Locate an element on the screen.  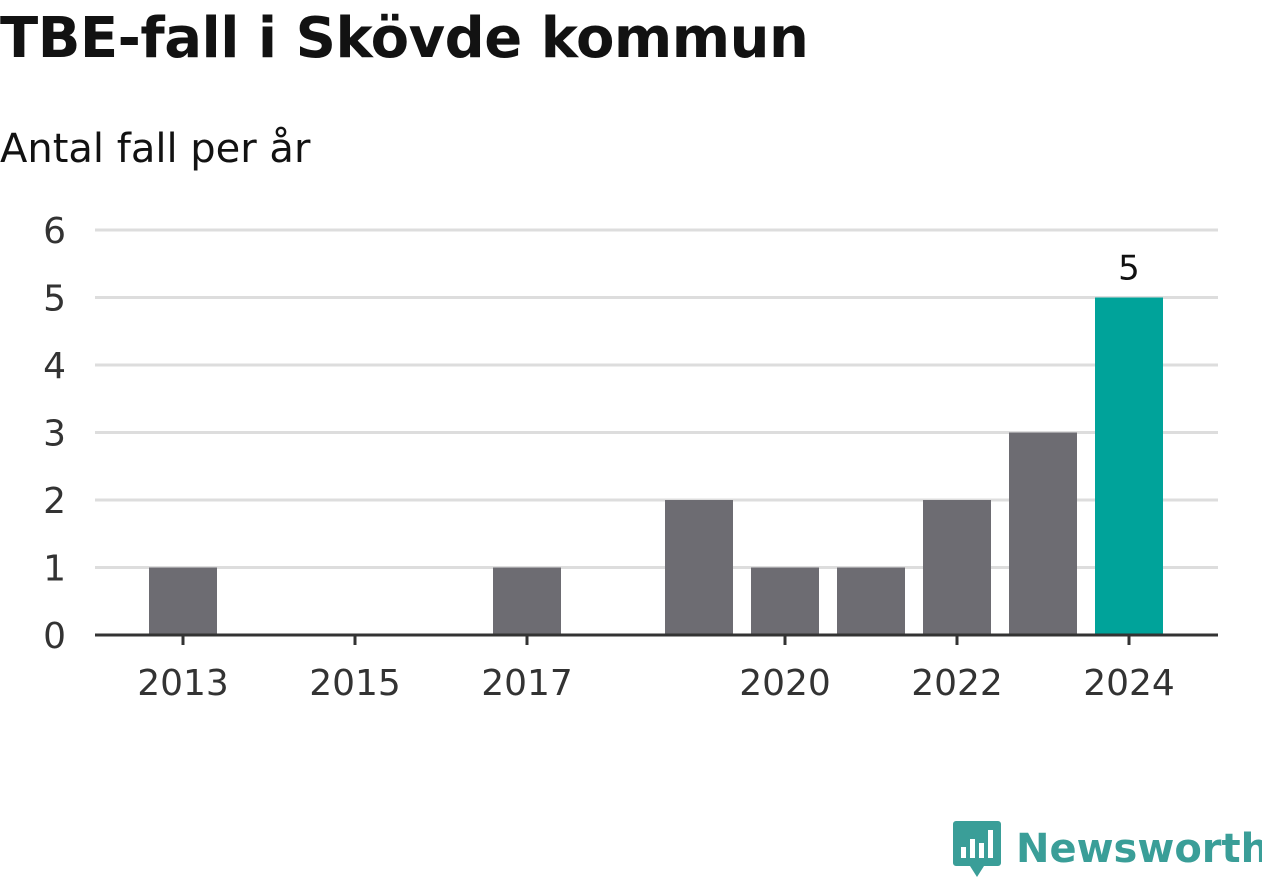
bar-2024 is located at coordinates (1129, 466).